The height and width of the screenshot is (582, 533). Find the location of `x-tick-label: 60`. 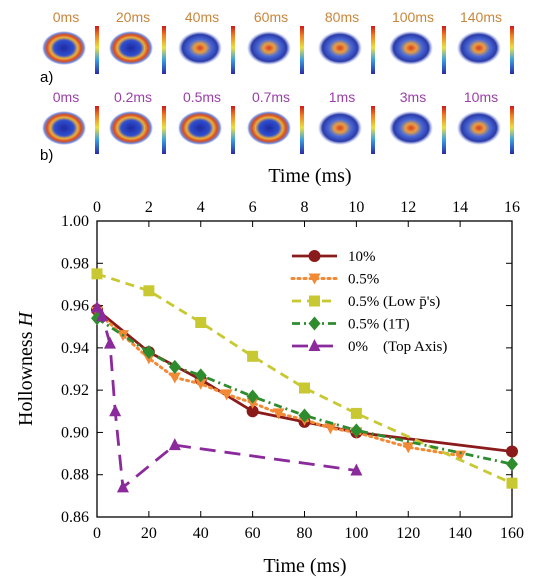

x-tick-label: 60 is located at coordinates (253, 533).